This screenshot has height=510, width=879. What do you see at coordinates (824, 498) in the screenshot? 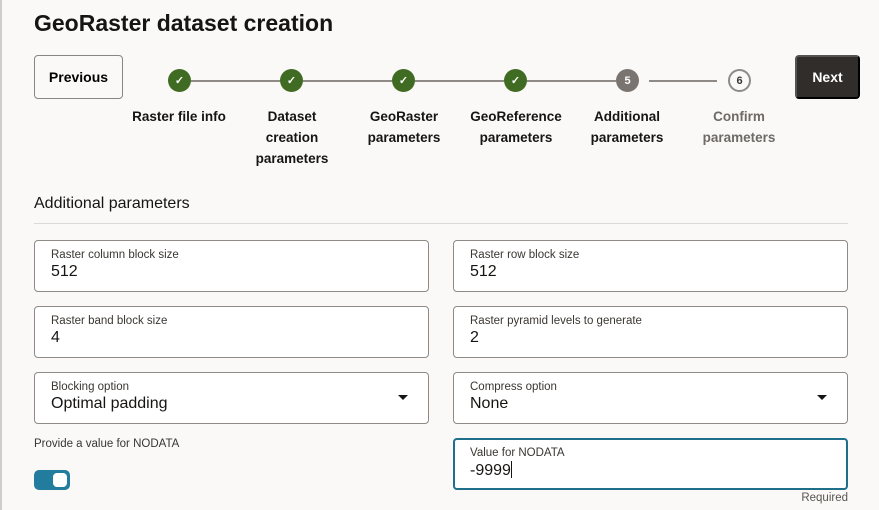
I see `required-hint: Required` at bounding box center [824, 498].